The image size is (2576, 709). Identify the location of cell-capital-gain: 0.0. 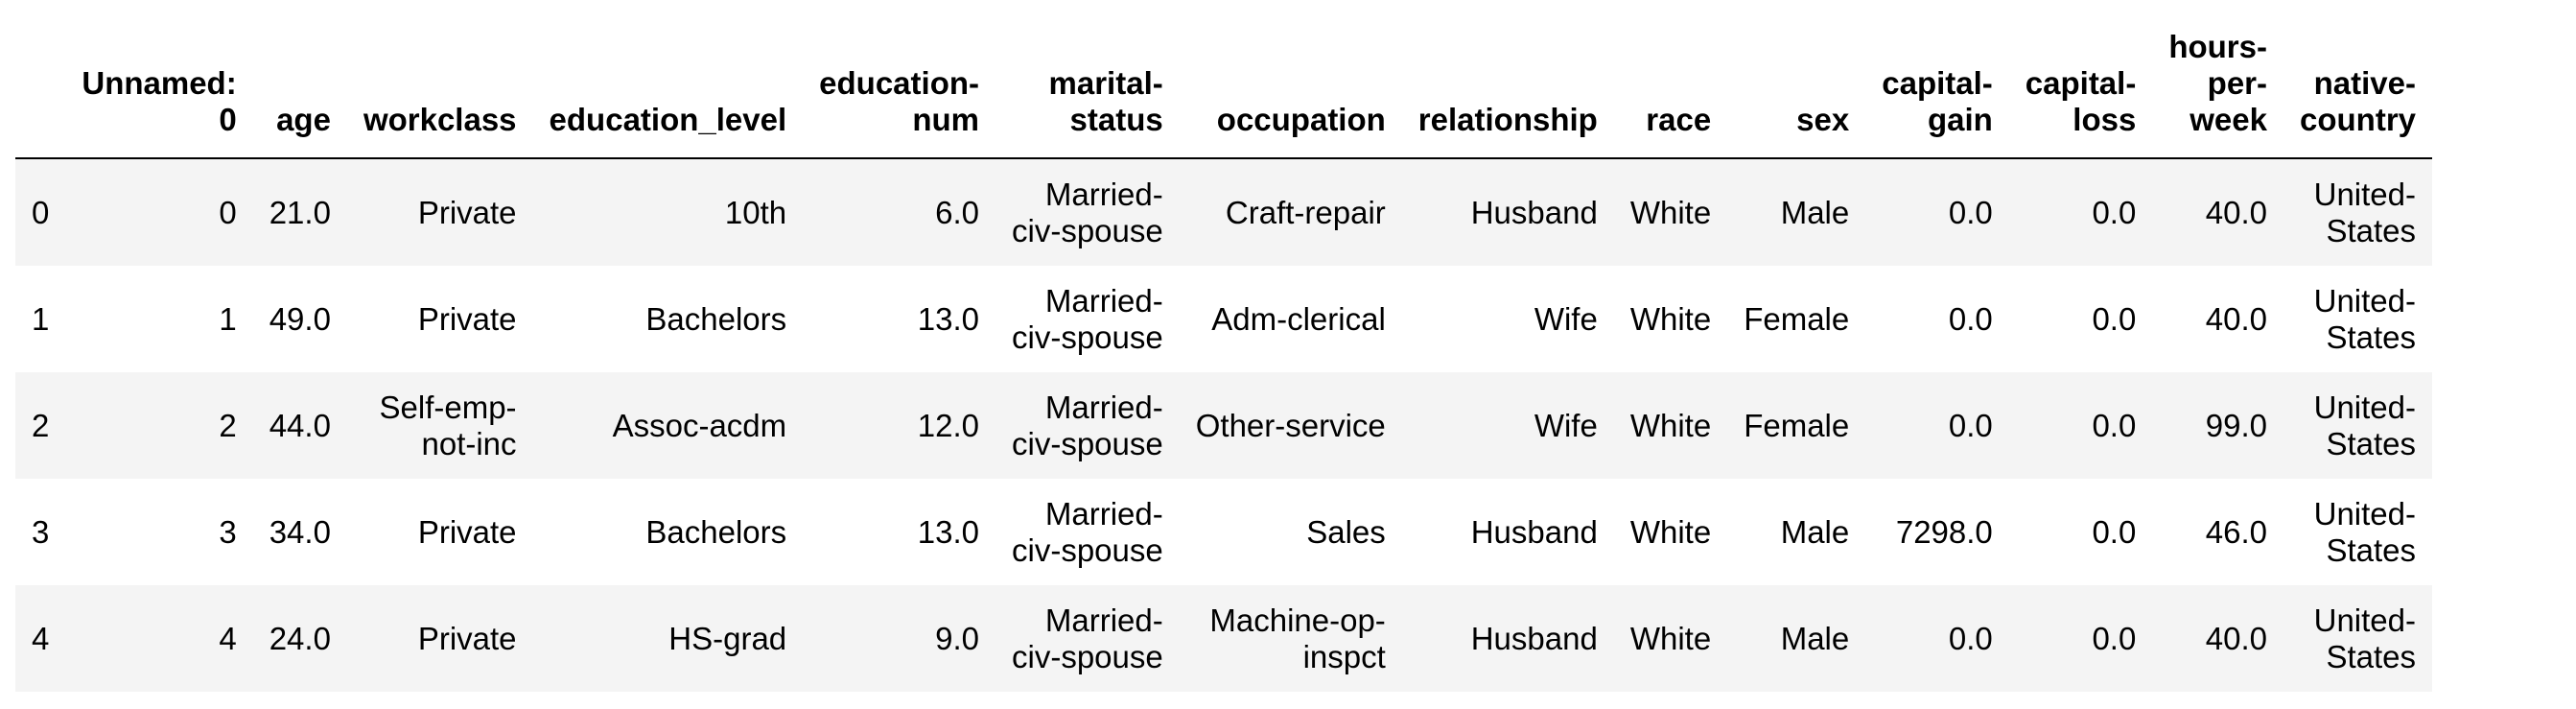
(1937, 212).